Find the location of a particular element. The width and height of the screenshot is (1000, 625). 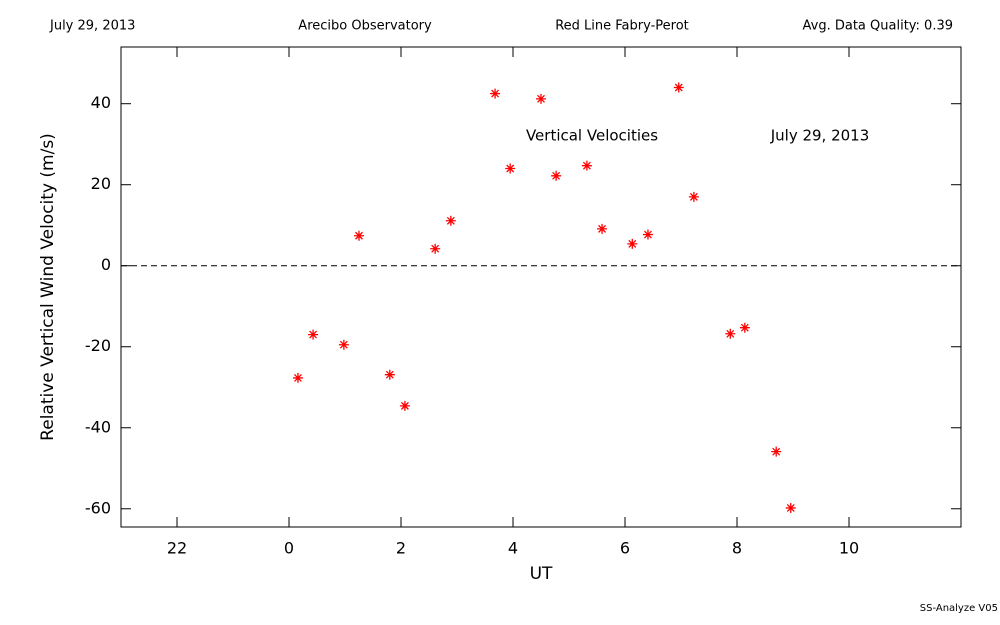

annotation: Vertical Velocities is located at coordinates (592, 136).